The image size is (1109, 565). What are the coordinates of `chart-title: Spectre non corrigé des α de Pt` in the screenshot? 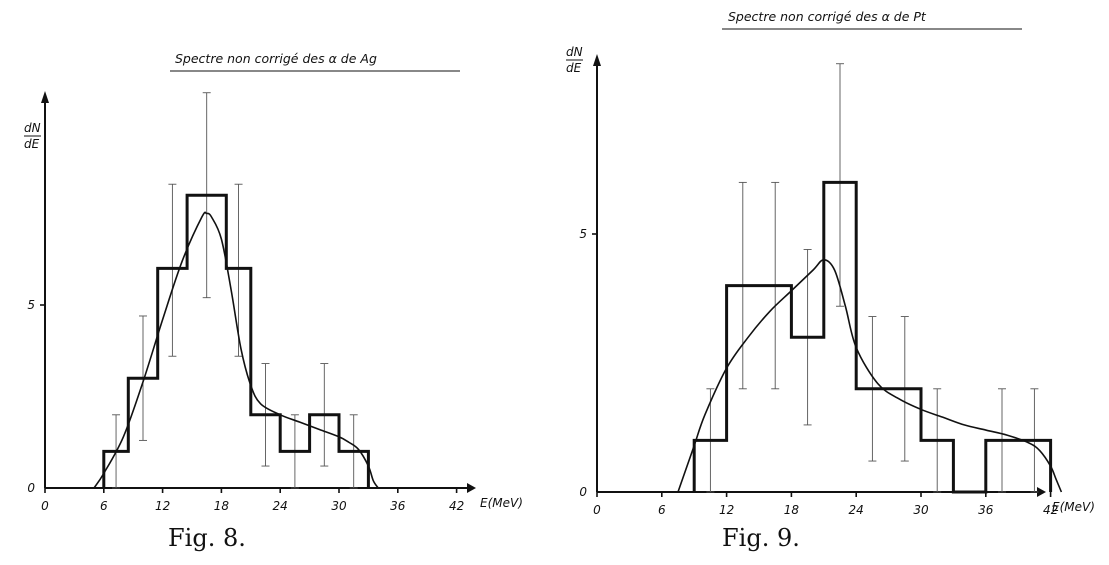 It's located at (827, 16).